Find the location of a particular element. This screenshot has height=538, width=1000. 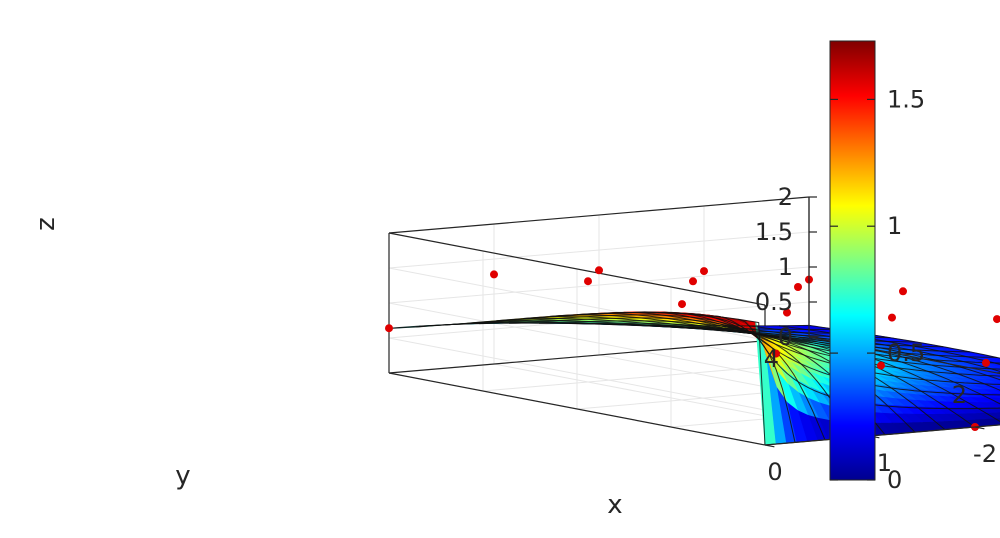

colorbar-tick-label-1: 0.5 is located at coordinates (906, 353).